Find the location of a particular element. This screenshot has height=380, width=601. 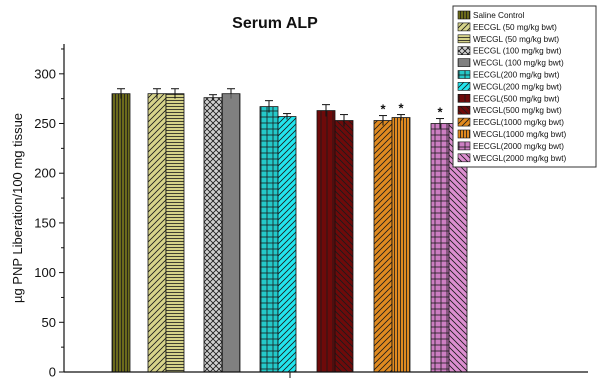

y-axis-label: µg PNP Liberation/100 mg tissue is located at coordinates (17, 208).